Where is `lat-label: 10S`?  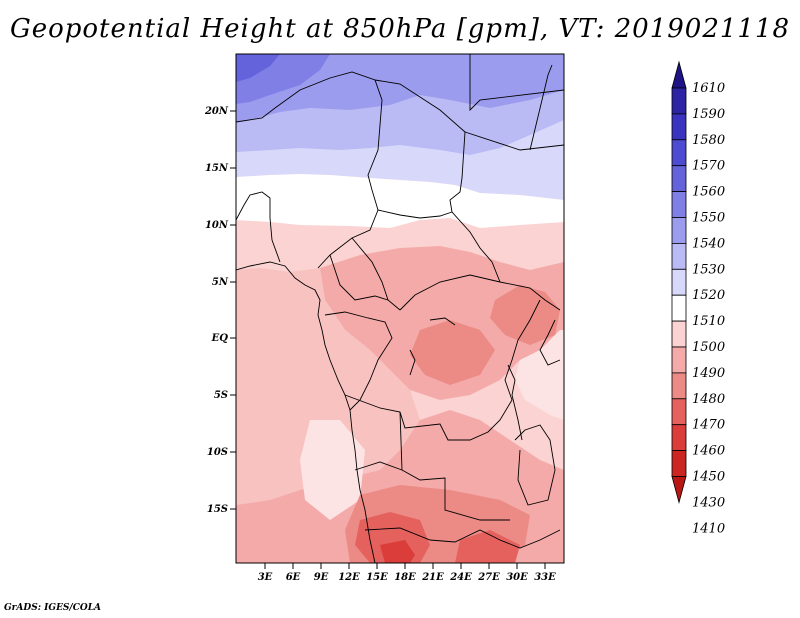 lat-label: 10S is located at coordinates (217, 452).